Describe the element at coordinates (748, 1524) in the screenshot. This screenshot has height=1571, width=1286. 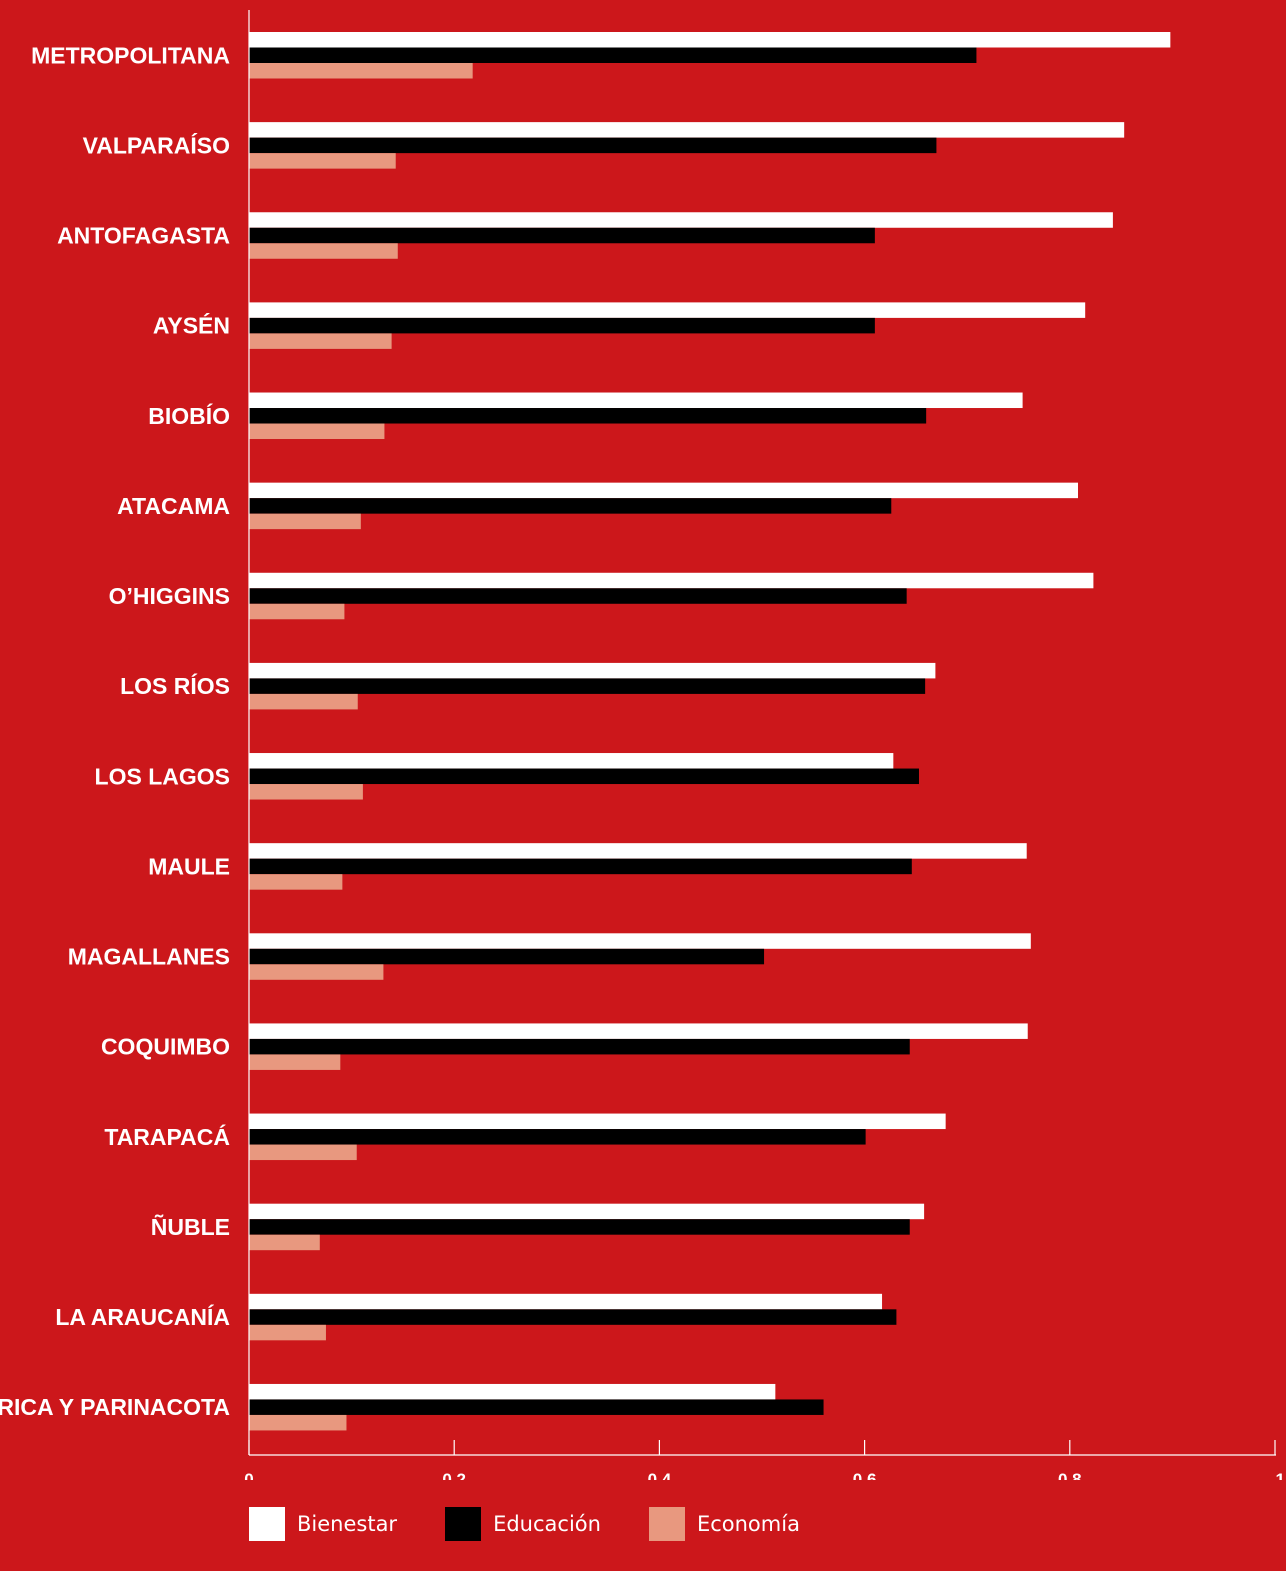
I see `legend-label-economia: Economía` at that location.